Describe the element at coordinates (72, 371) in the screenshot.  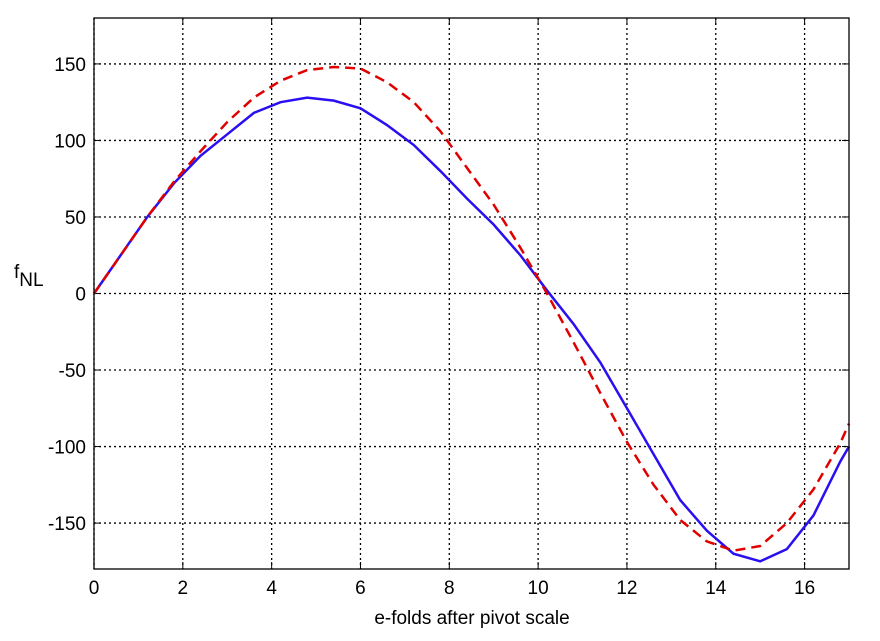
I see `y-tick-label: -50` at that location.